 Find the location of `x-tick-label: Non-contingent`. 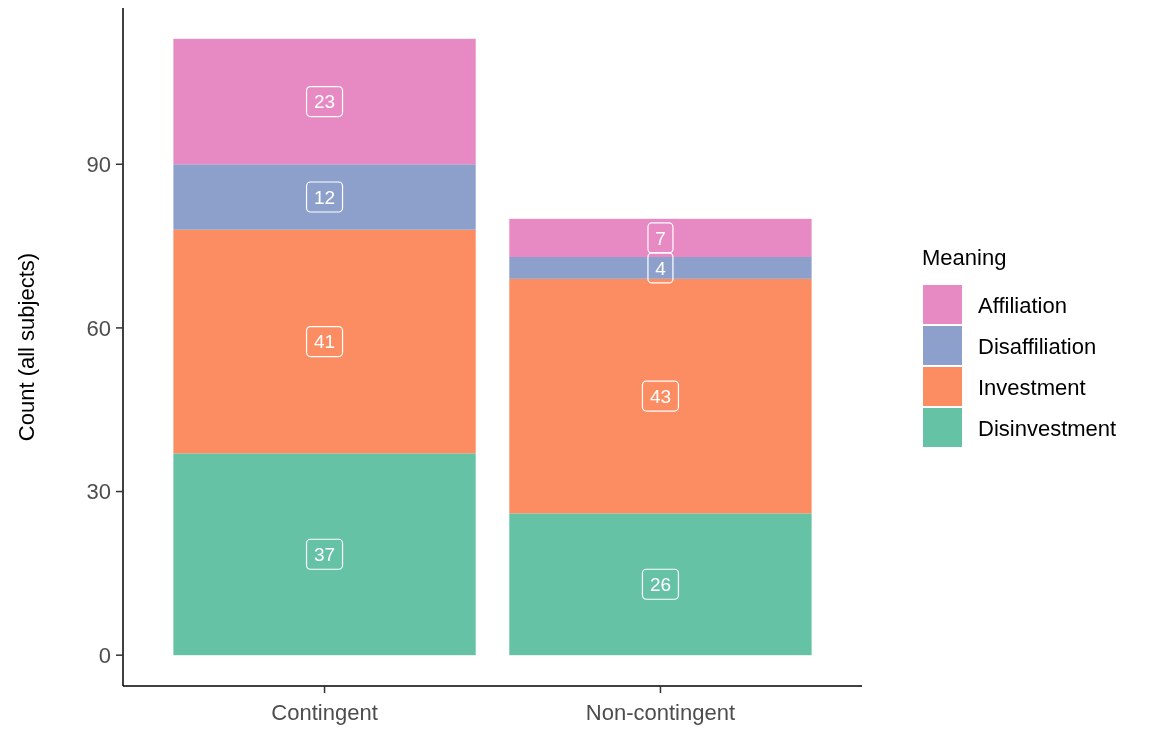

x-tick-label: Non-contingent is located at coordinates (660, 712).